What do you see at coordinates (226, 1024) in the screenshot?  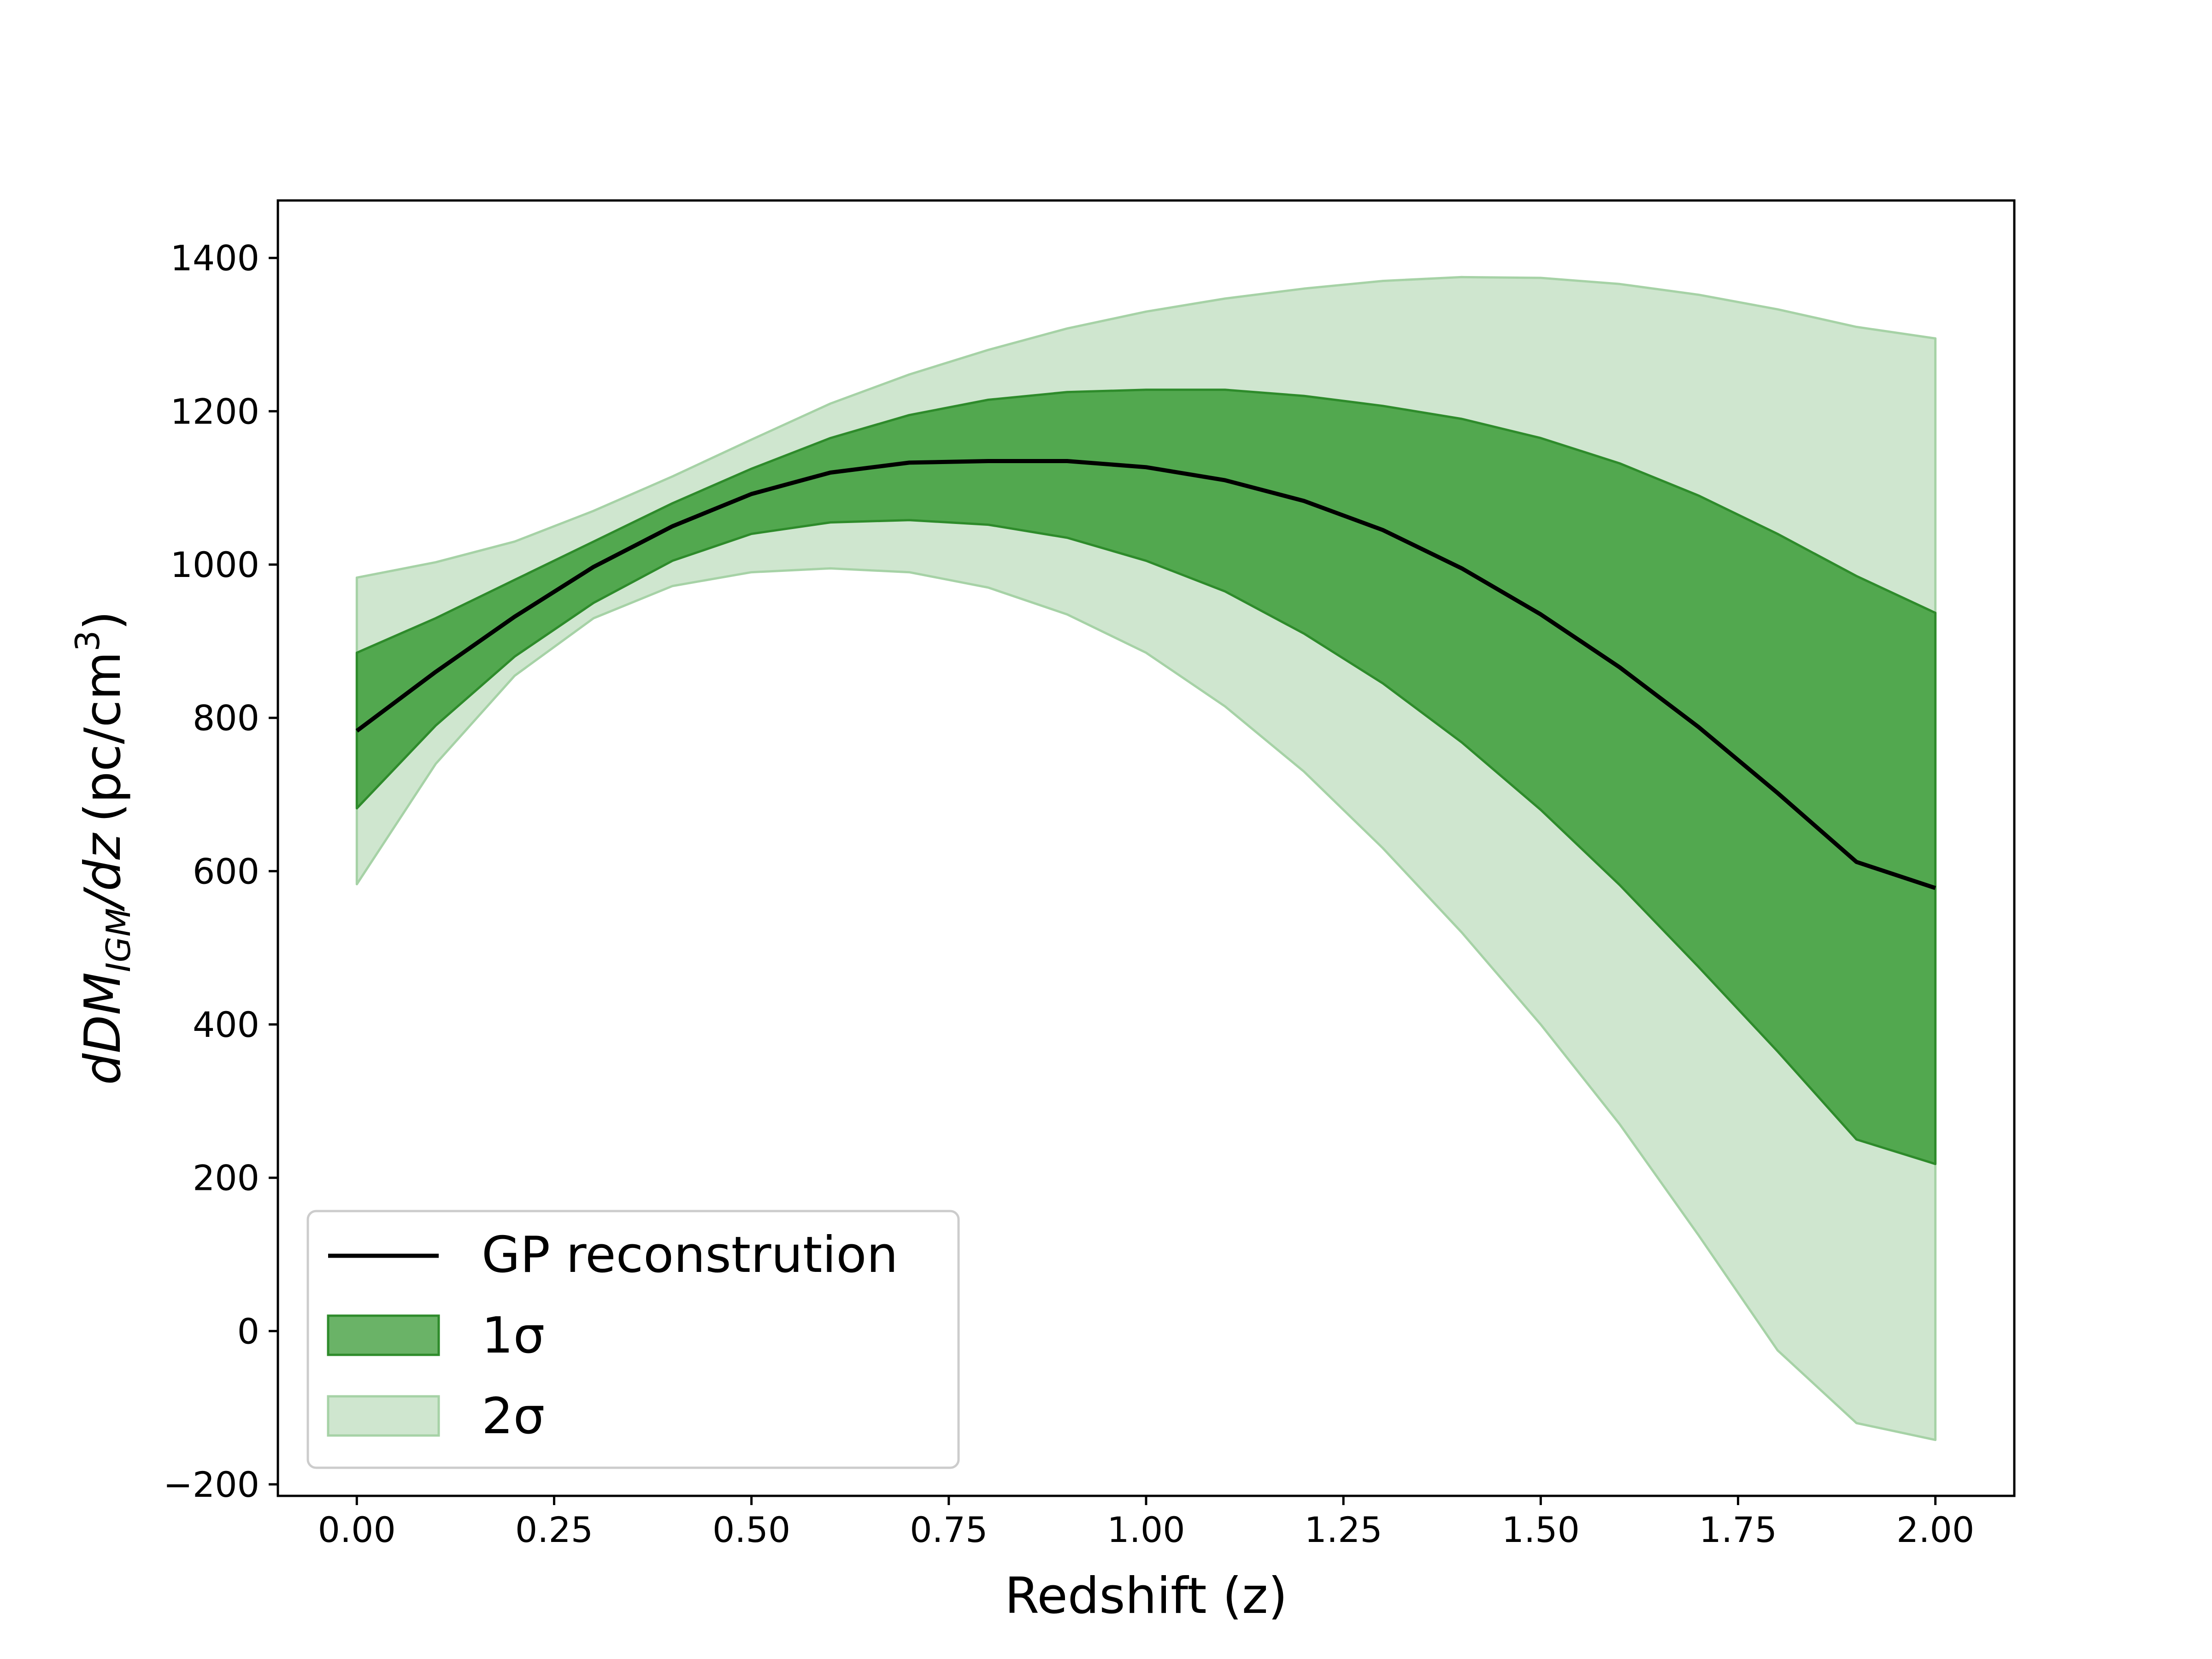 I see `y-tick-label: 400` at bounding box center [226, 1024].